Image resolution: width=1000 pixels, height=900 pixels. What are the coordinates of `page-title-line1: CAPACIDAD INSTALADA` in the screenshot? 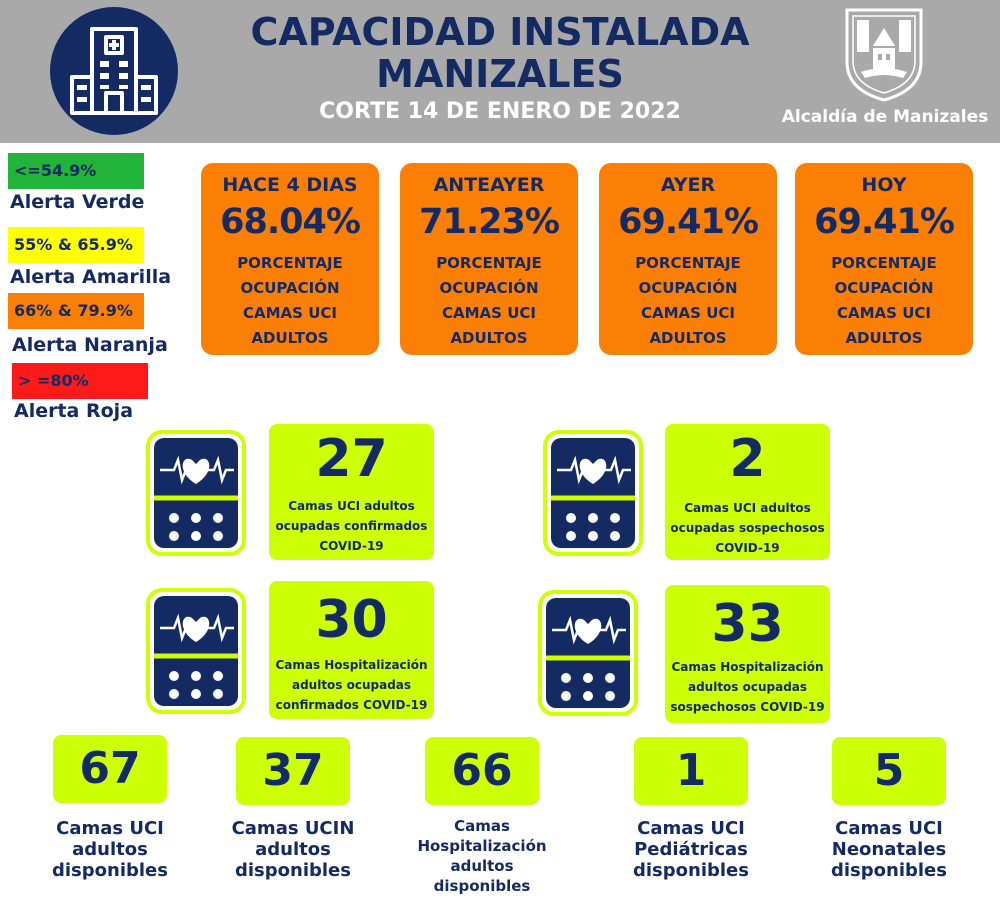 It's located at (500, 32).